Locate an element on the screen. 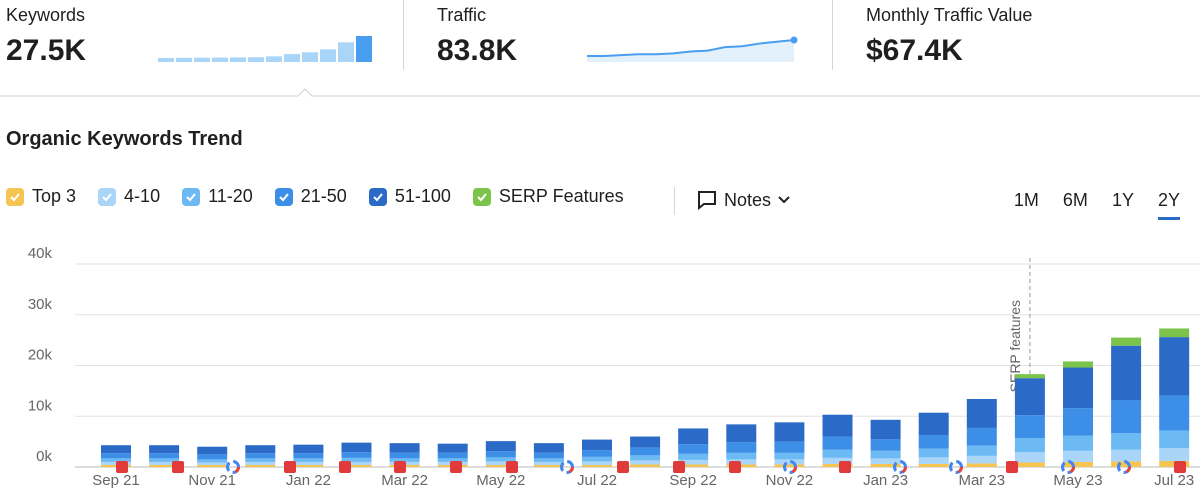 Image resolution: width=1200 pixels, height=491 pixels. chevron is located at coordinates (784, 200).